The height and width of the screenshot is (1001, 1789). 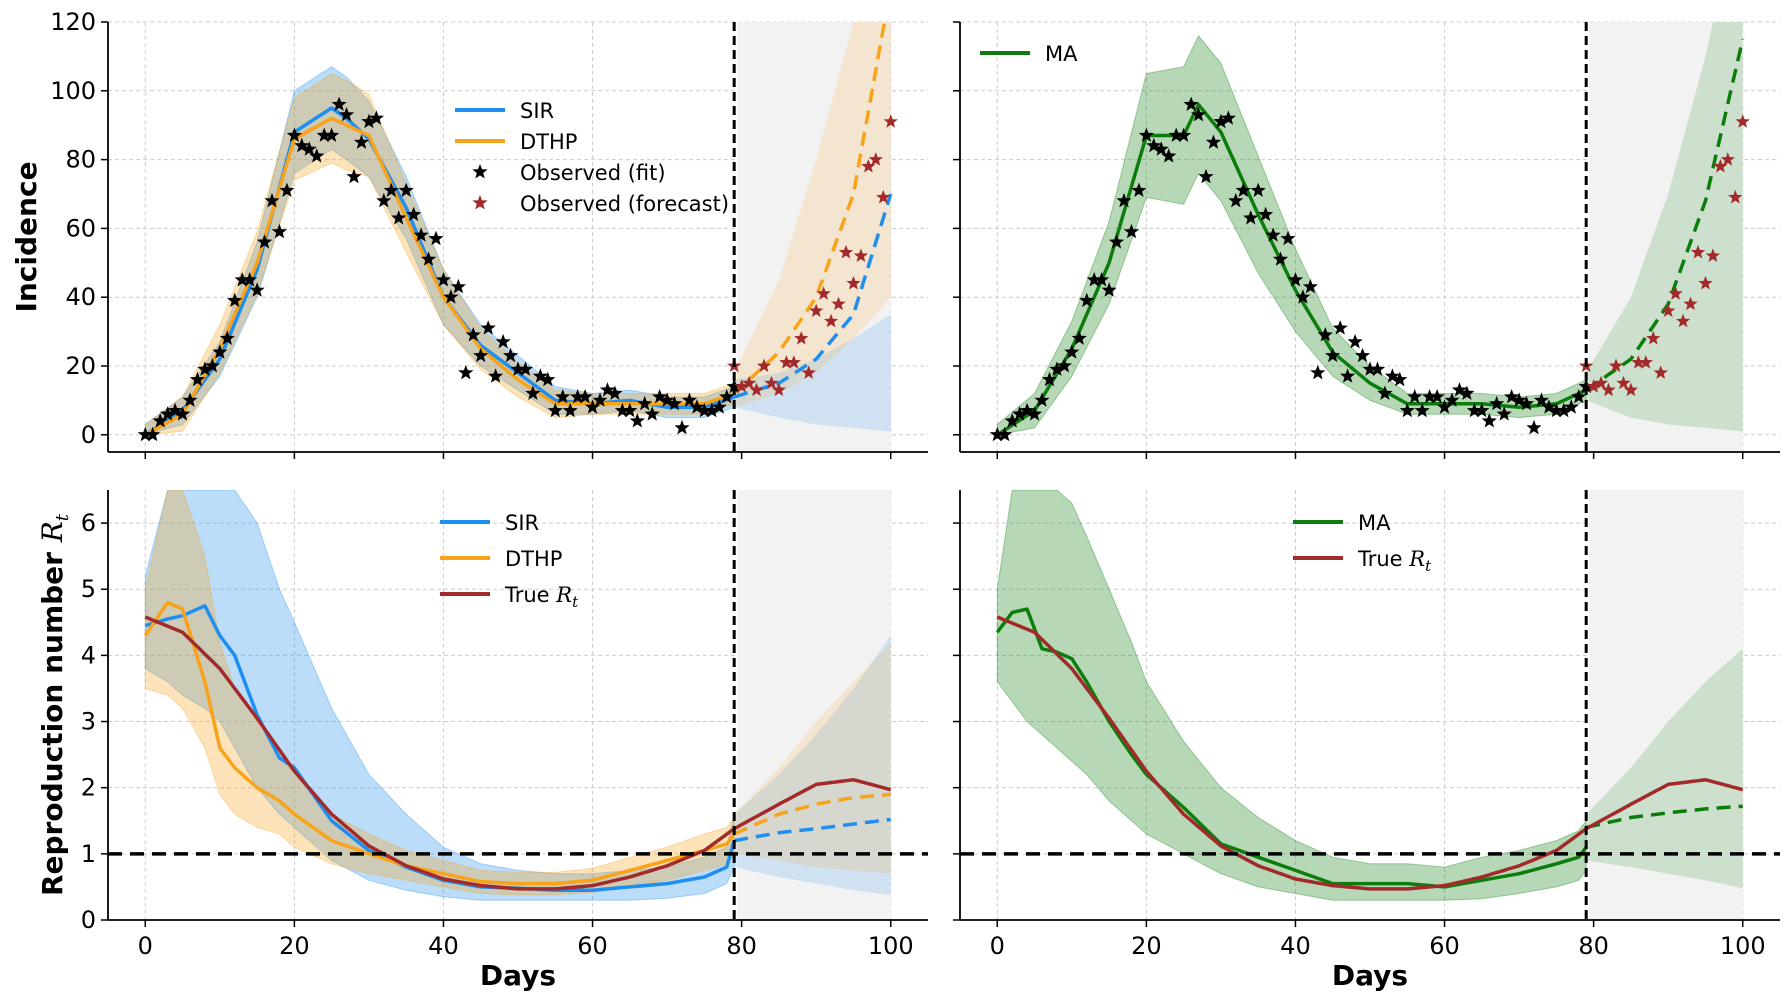 I want to click on forecast-line-sir, so click(x=812, y=830).